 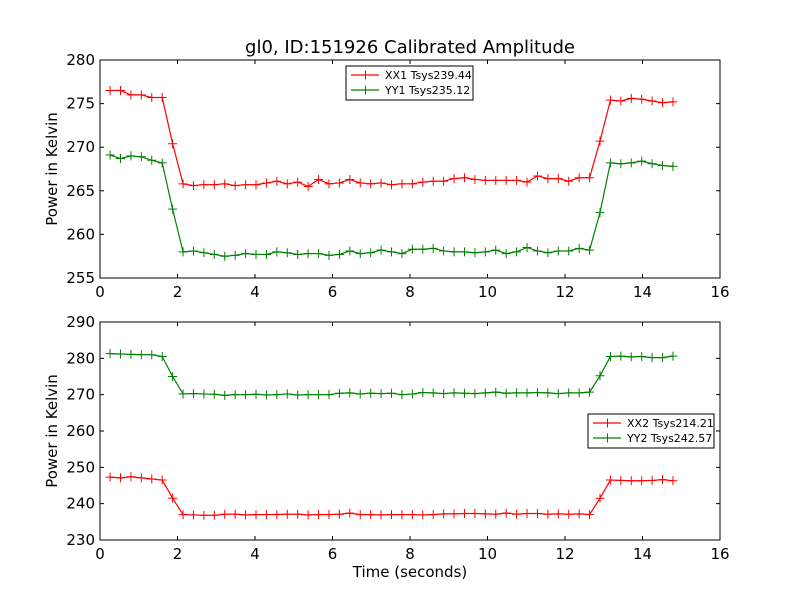 What do you see at coordinates (642, 554) in the screenshot?
I see `x-tick-label: 14` at bounding box center [642, 554].